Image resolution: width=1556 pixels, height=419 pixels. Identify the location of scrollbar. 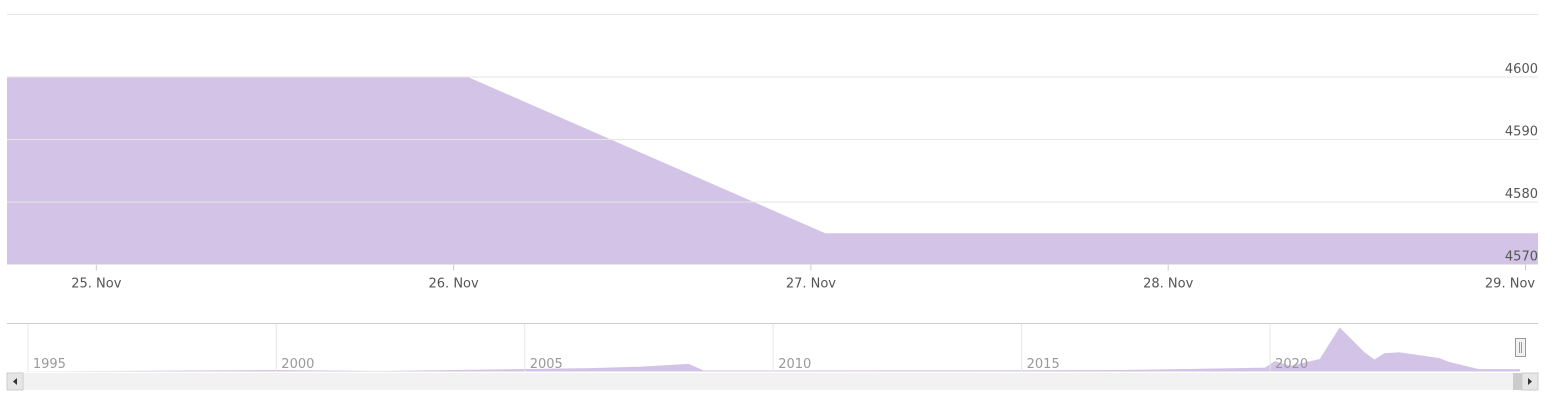
(772, 364).